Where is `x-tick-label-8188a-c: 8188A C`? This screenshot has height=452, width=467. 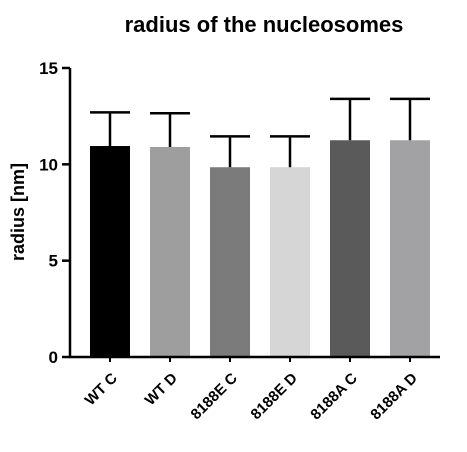 x-tick-label-8188a-c: 8188A C is located at coordinates (334, 397).